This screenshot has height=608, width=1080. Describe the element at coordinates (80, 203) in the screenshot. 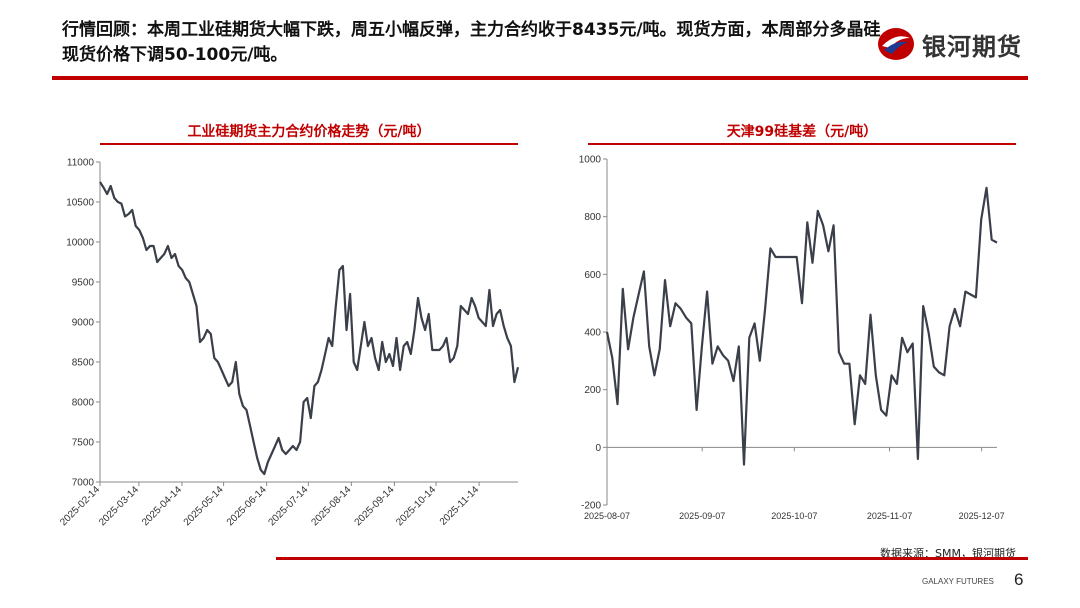

I see `chart1-y-tick-label: 10500` at that location.